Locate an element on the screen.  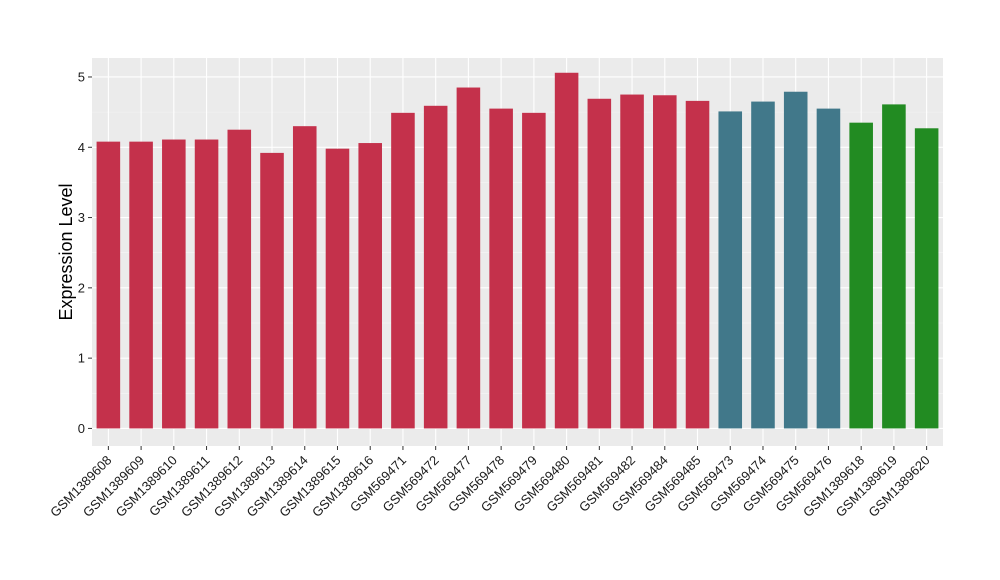
bar-GSM1389610 is located at coordinates (174, 284).